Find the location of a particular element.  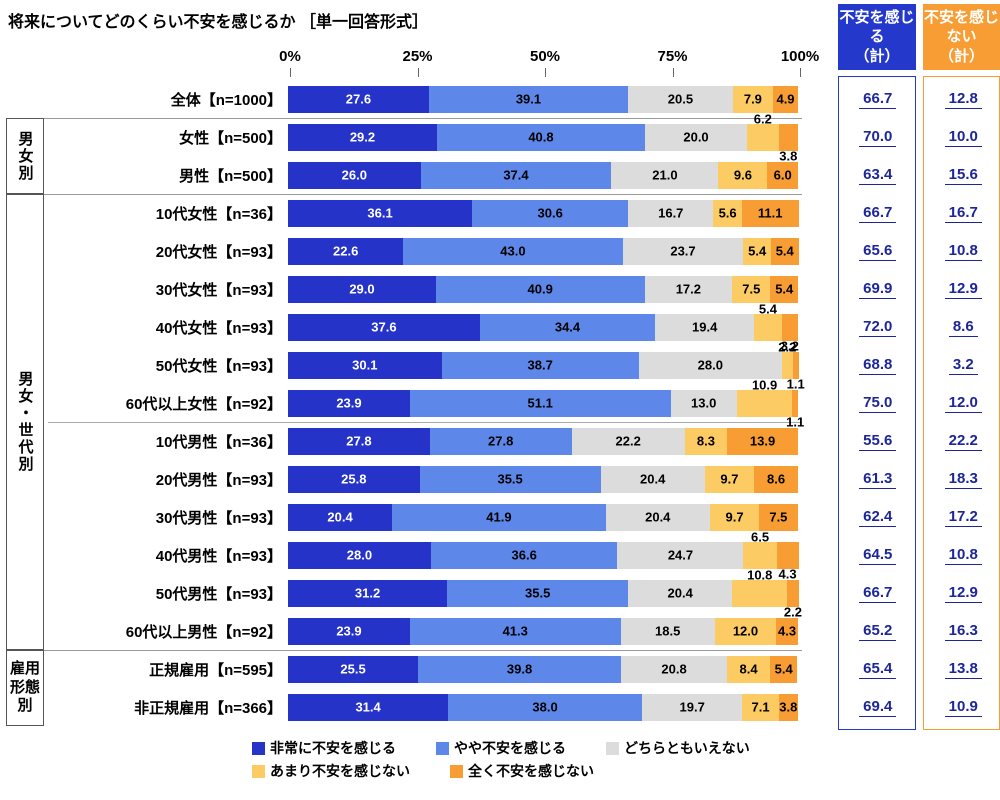

bar-segment: 3.8 is located at coordinates (788, 707).